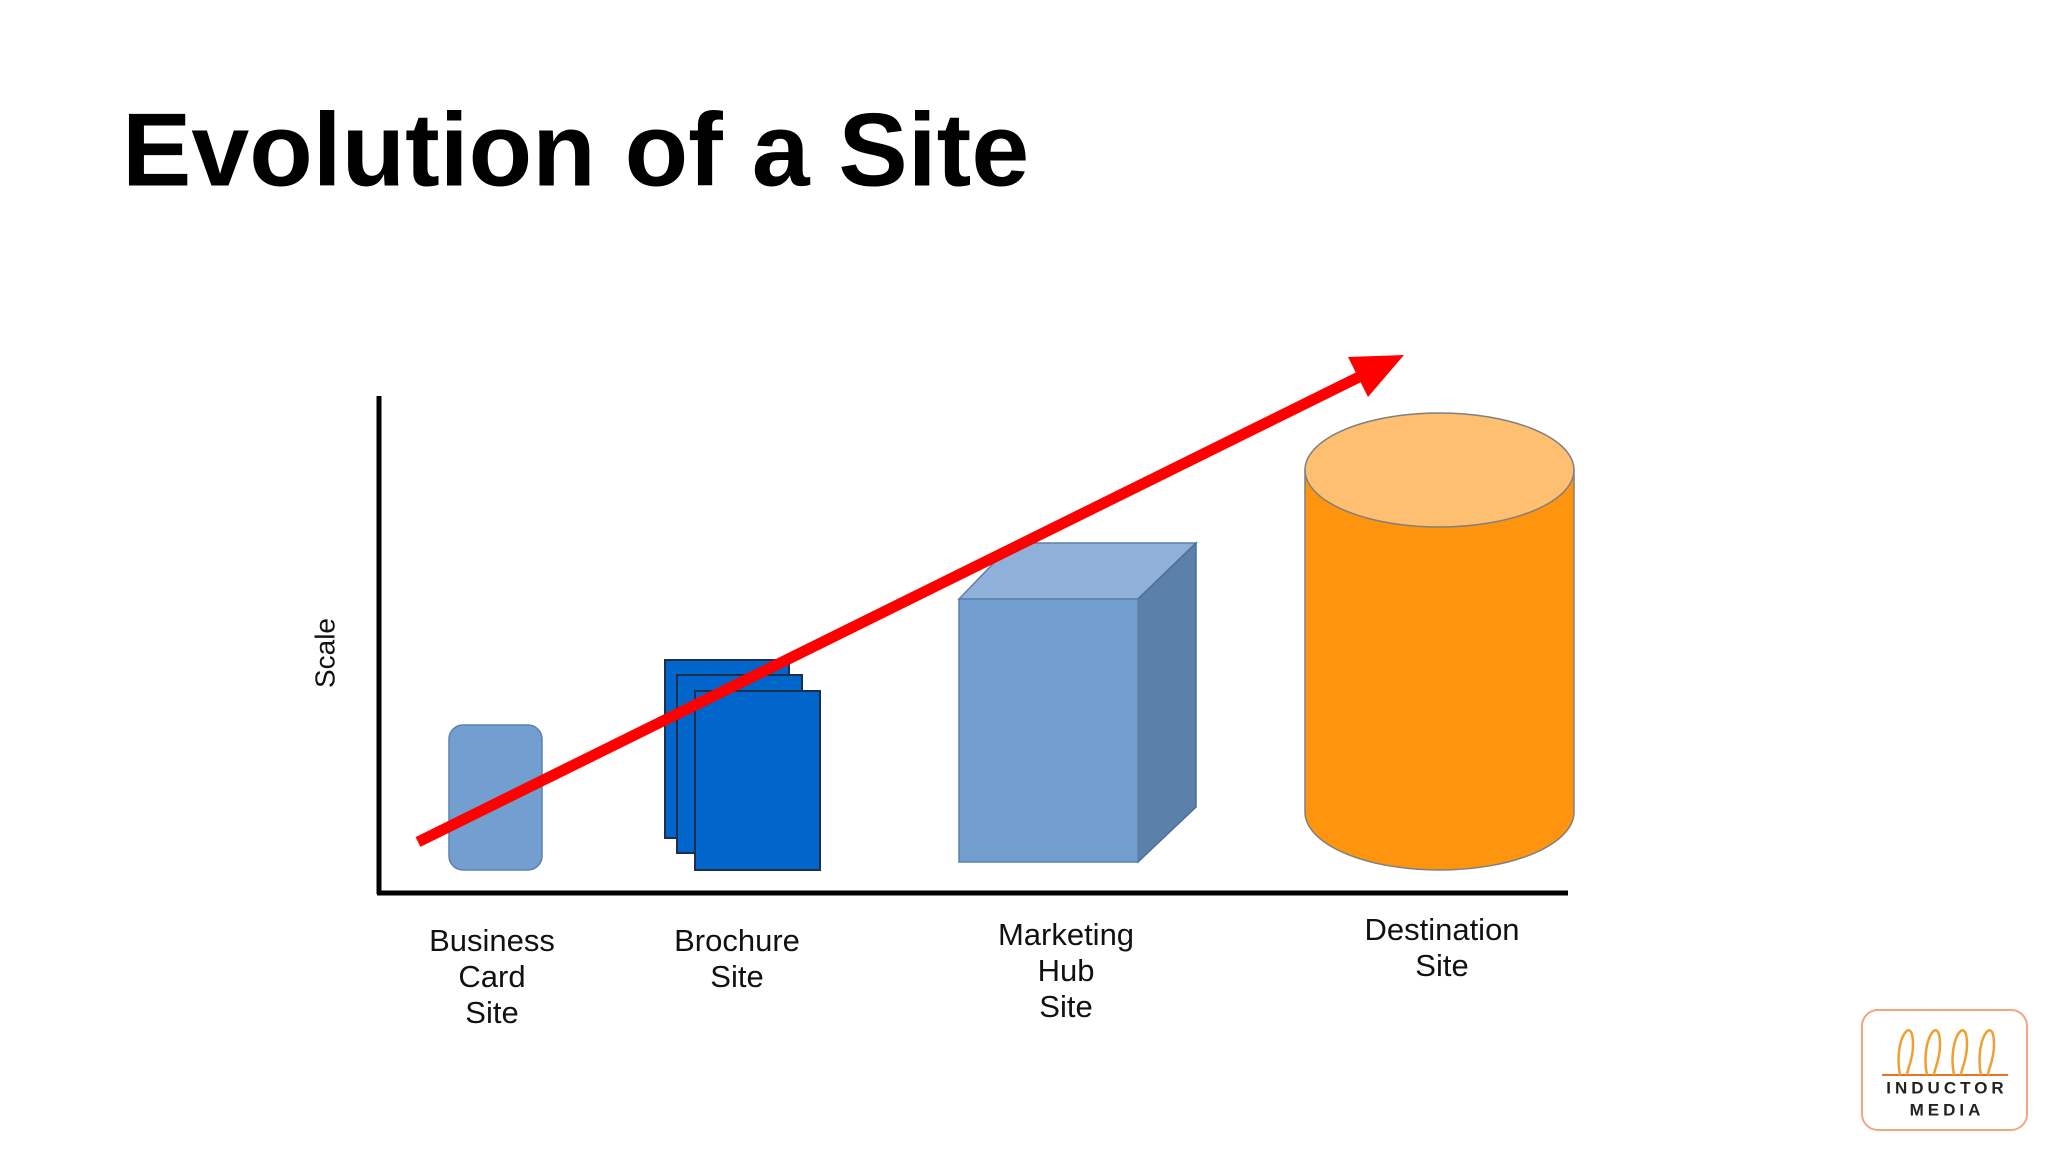  What do you see at coordinates (495, 797) in the screenshot?
I see `business-card-shape` at bounding box center [495, 797].